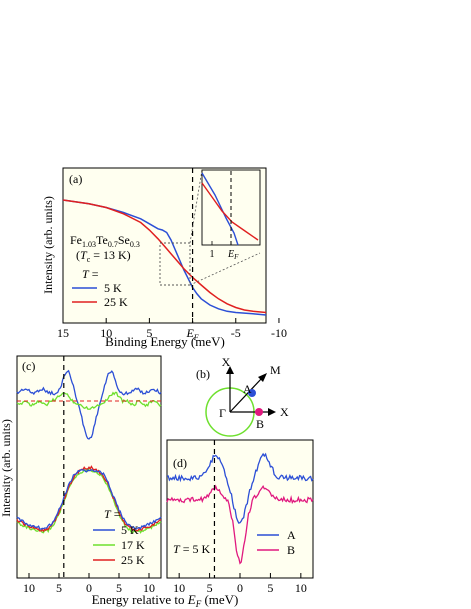 The width and height of the screenshot is (471, 609). What do you see at coordinates (252, 393) in the screenshot?
I see `point-a-marker` at bounding box center [252, 393].